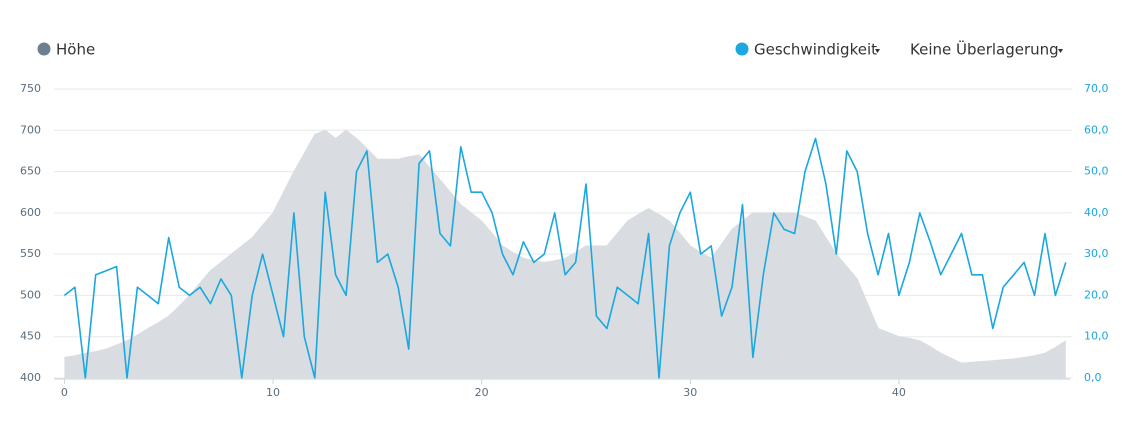  Describe the element at coordinates (1096, 253) in the screenshot. I see `y2-tick-label: 30,0` at that location.